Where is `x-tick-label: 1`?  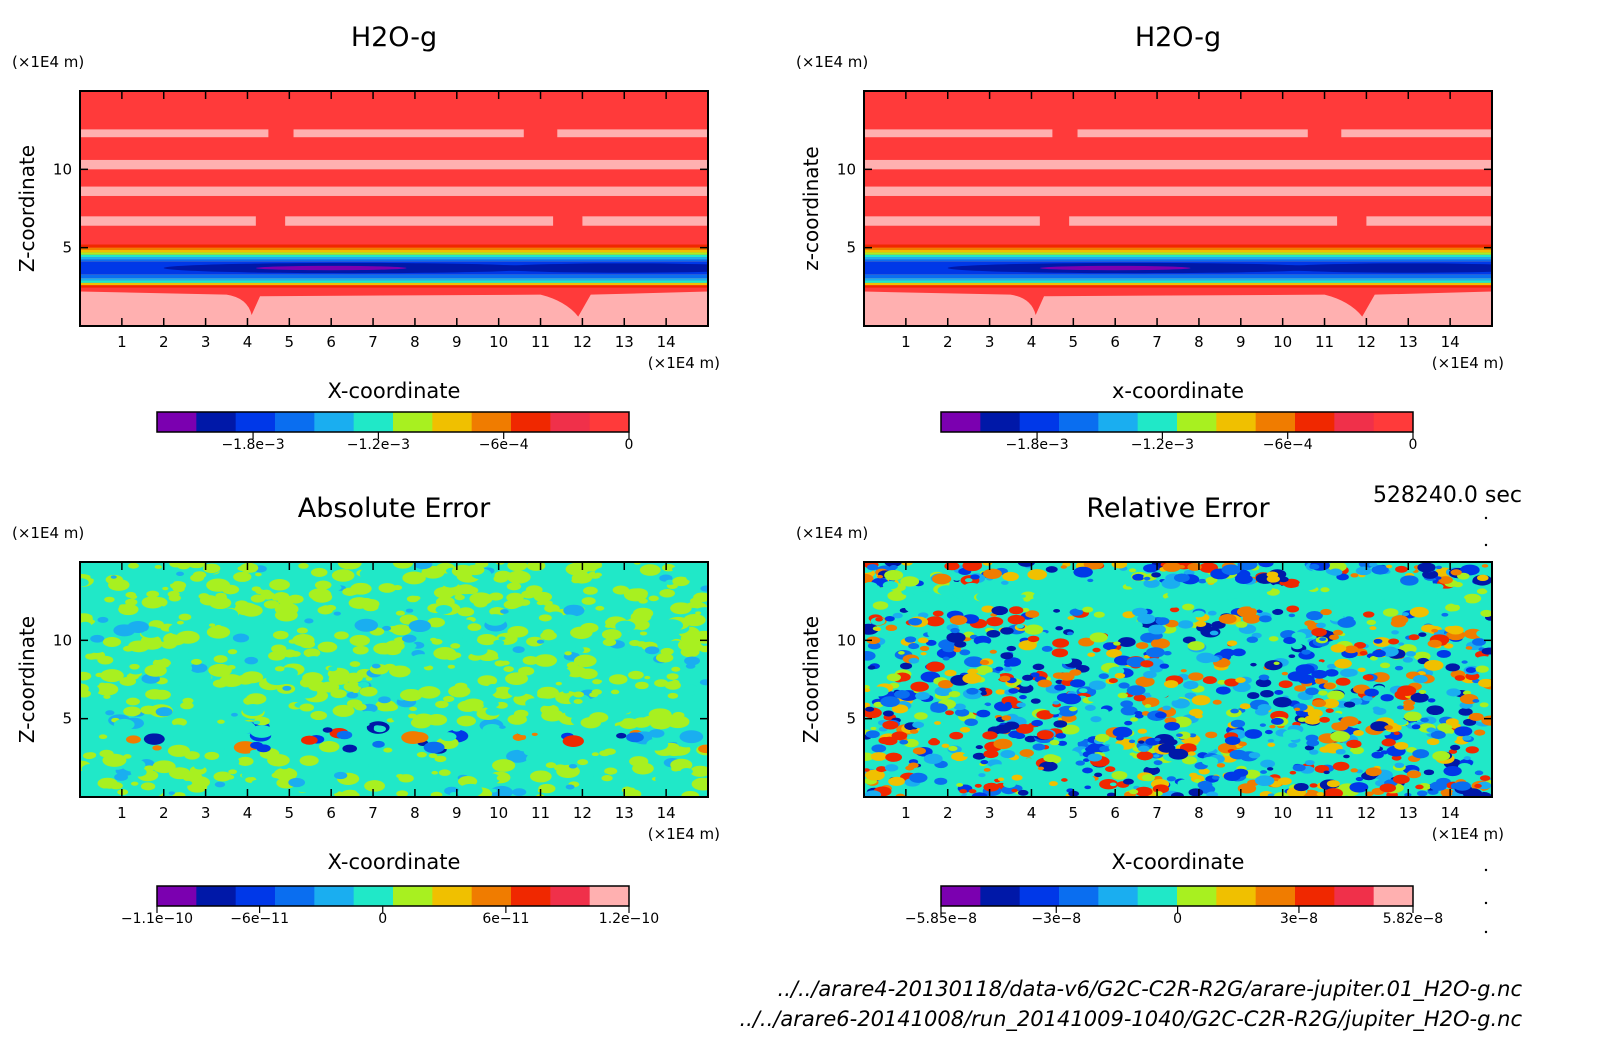
x-tick-label: 1 is located at coordinates (906, 813).